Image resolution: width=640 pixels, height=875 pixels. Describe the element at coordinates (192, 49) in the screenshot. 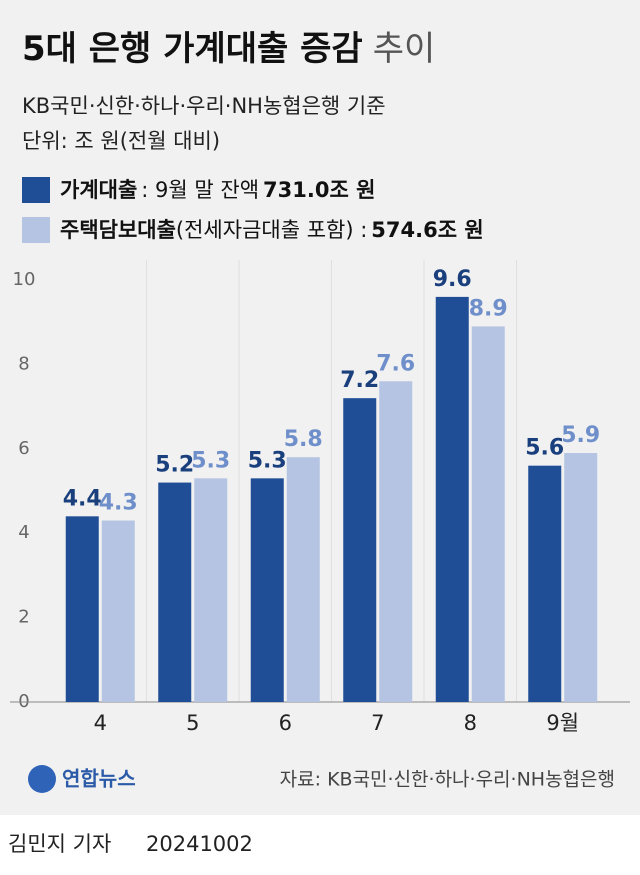

I see `title-bold: 5대 은행 가계대출 증감` at that location.